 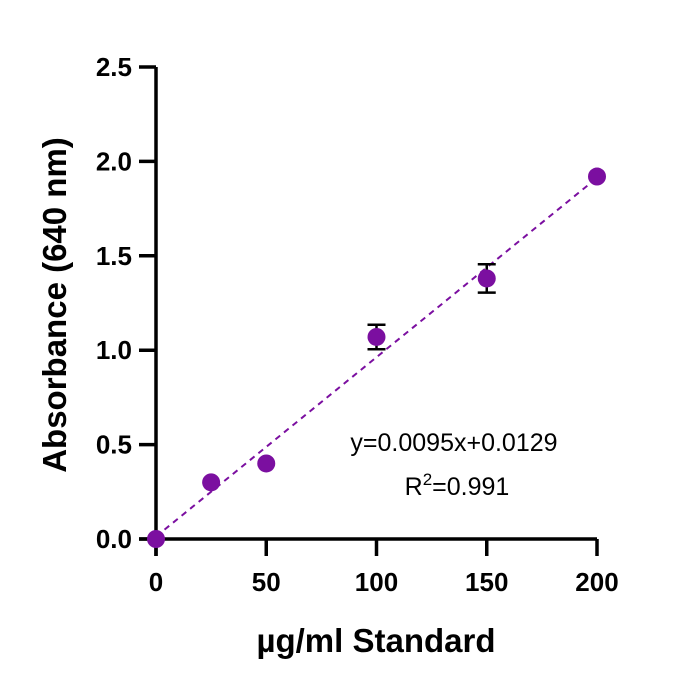 I want to click on r-squared-sup: 2, so click(x=427, y=479).